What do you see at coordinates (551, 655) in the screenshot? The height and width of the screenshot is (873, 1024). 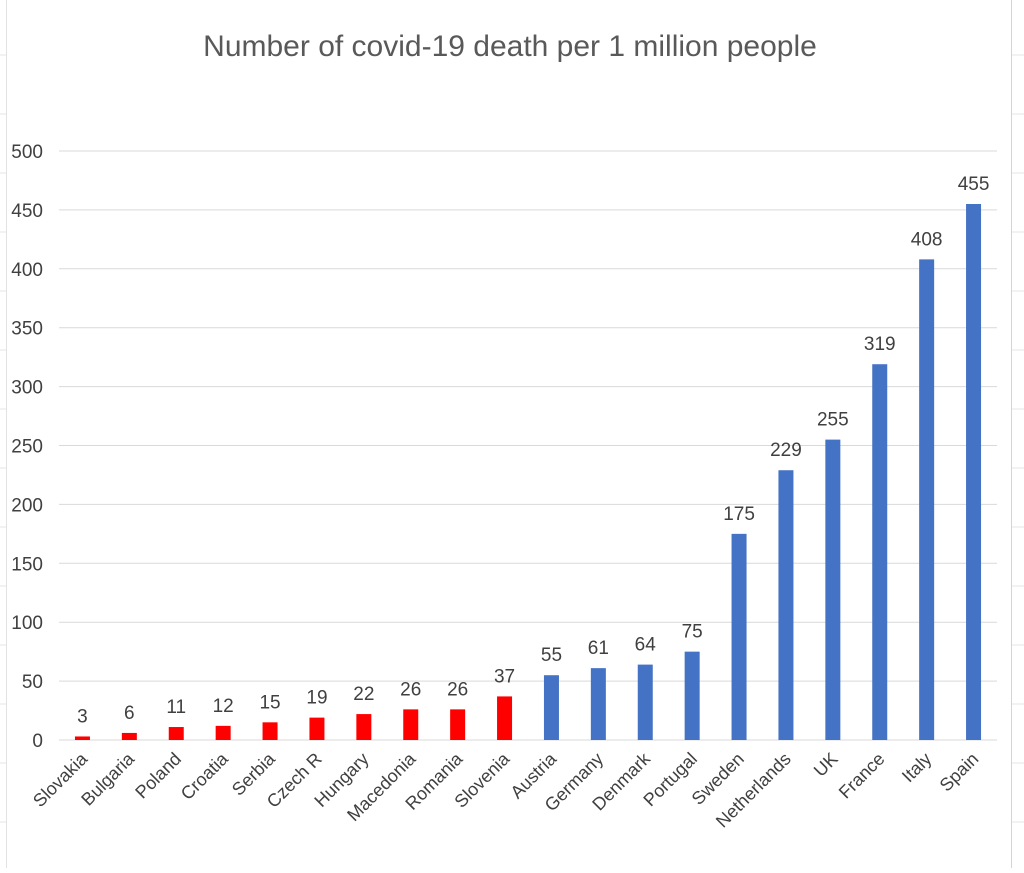 I see `data-label: 55` at bounding box center [551, 655].